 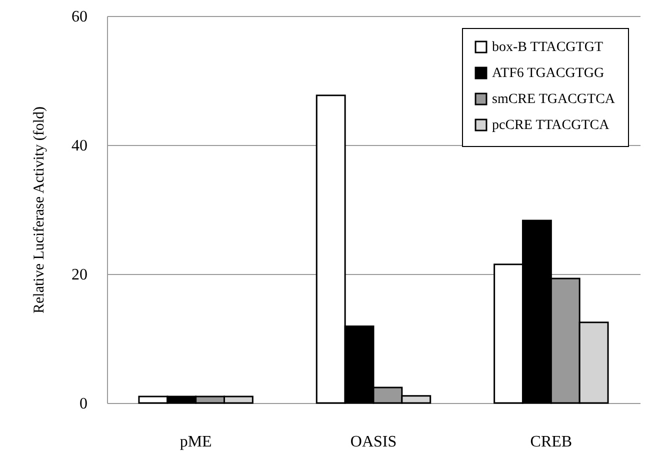 What do you see at coordinates (80, 275) in the screenshot?
I see `y-tick-label: 20` at bounding box center [80, 275].